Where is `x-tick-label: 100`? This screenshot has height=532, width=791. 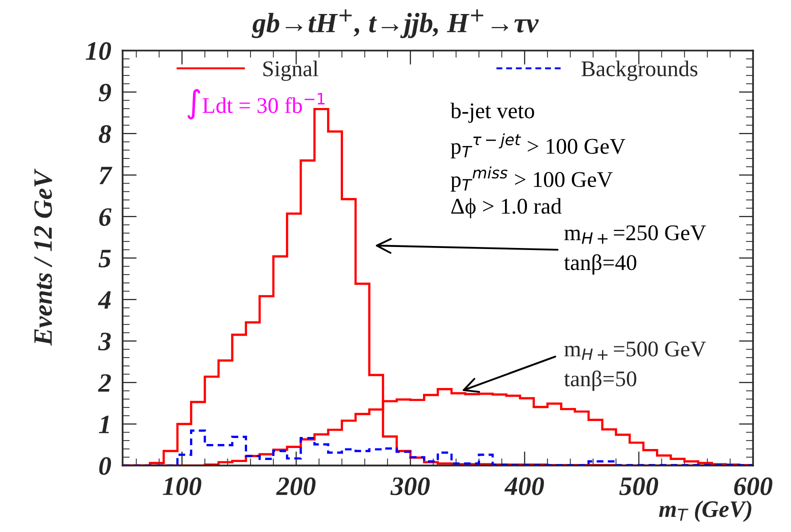 x-tick-label: 100 is located at coordinates (182, 486).